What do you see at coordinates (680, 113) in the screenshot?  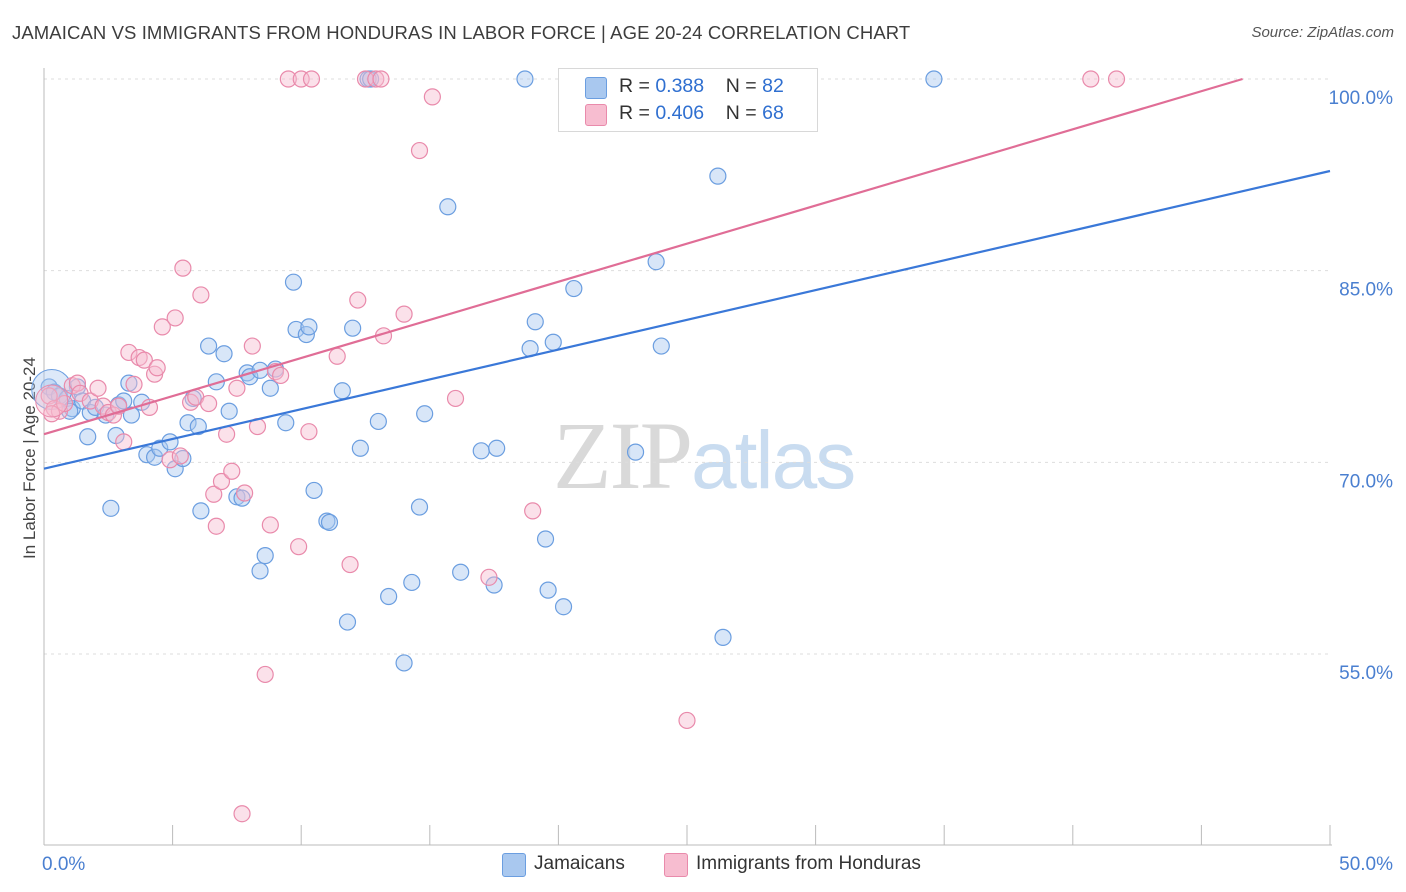 I see `legend-r-value-honduras: 0.406` at bounding box center [680, 113].